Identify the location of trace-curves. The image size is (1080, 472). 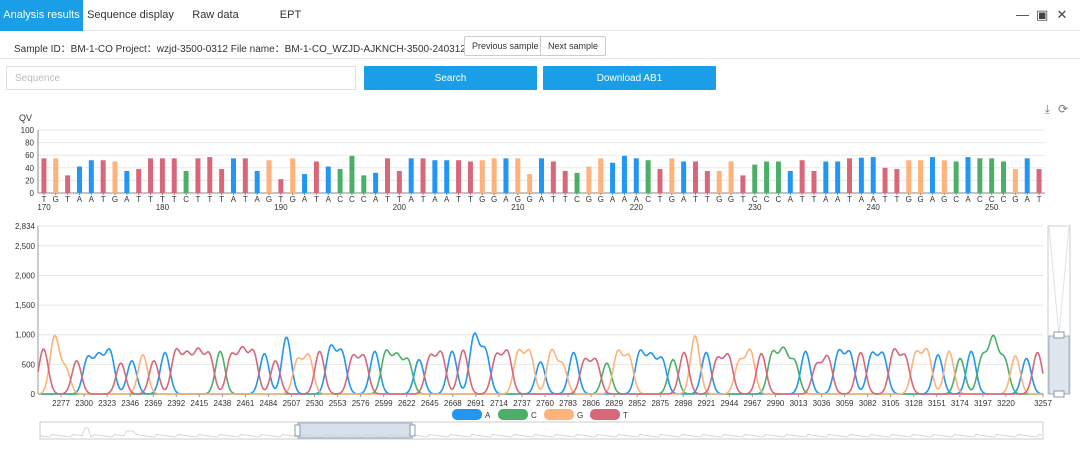
(540, 363).